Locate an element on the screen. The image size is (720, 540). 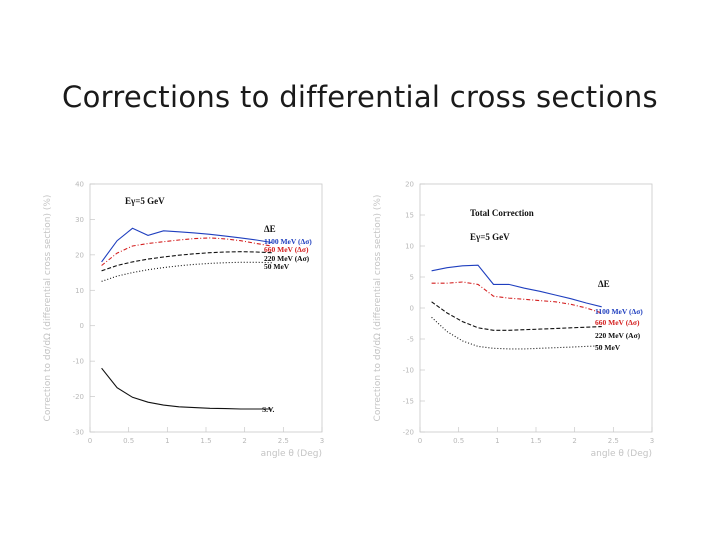
y-tick-label: 5 is located at coordinates (412, 278).